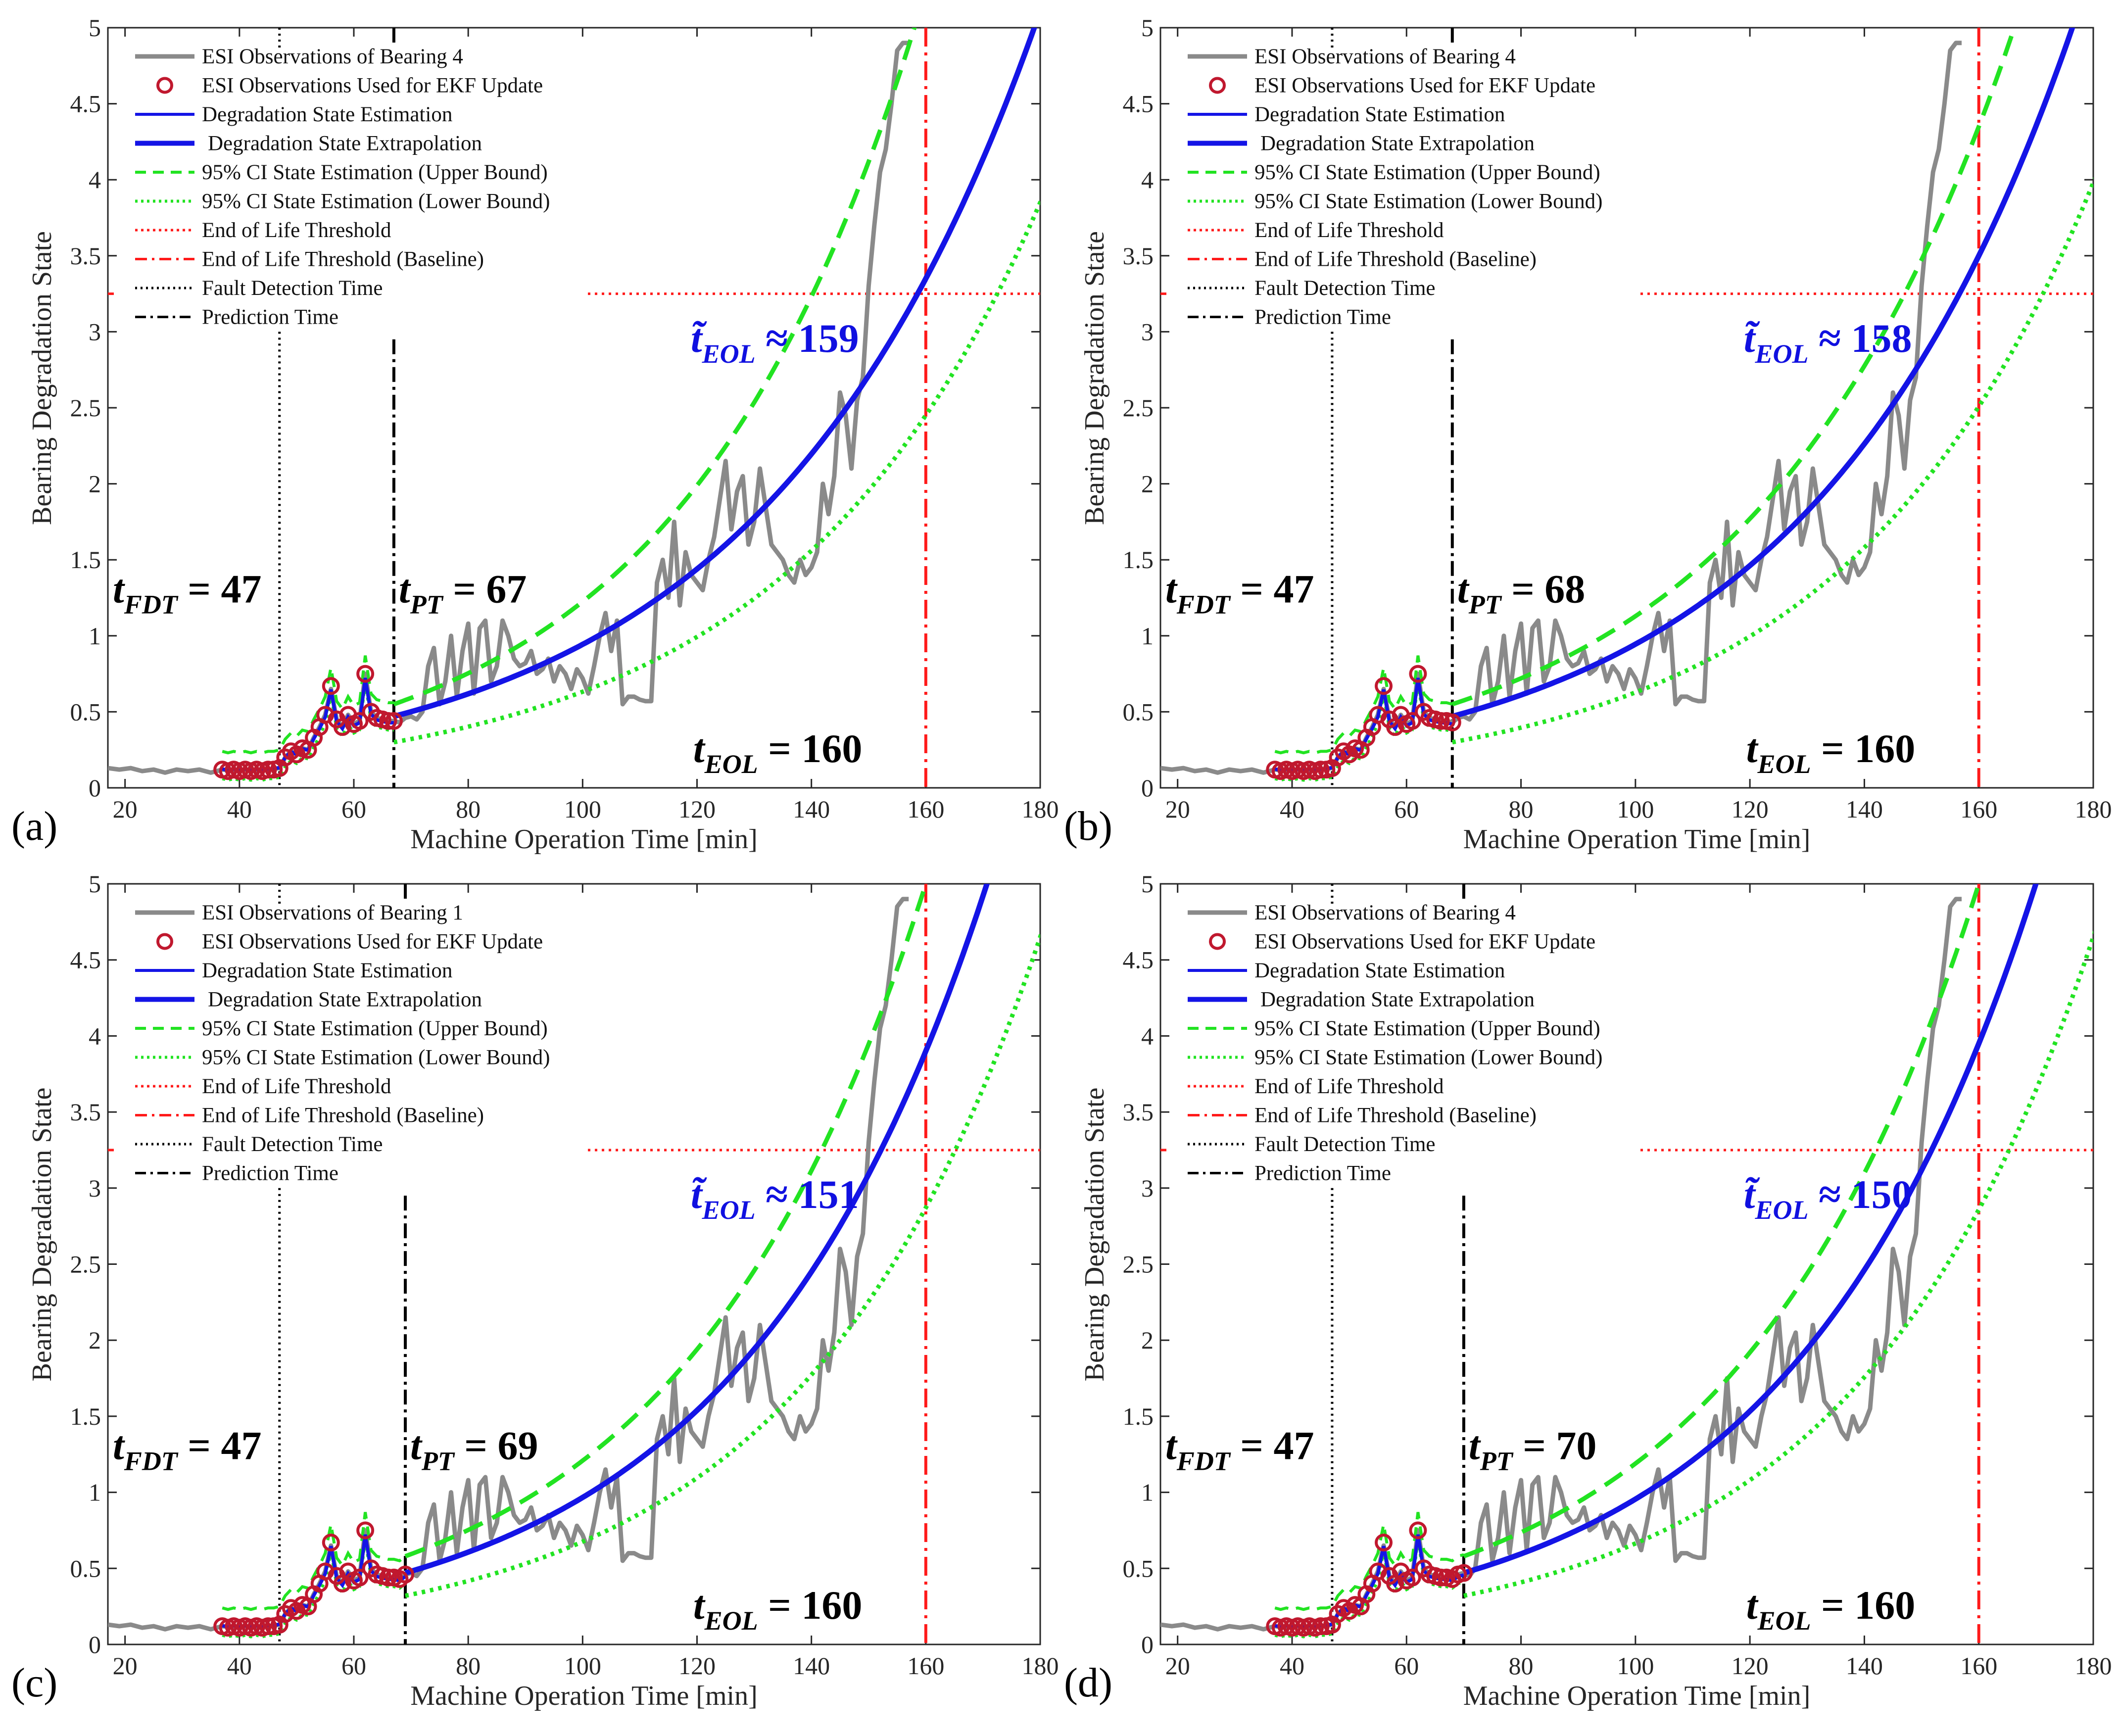 The width and height of the screenshot is (2119, 1736). Describe the element at coordinates (729, 354) in the screenshot. I see `annotation-subscript: EOL` at that location.